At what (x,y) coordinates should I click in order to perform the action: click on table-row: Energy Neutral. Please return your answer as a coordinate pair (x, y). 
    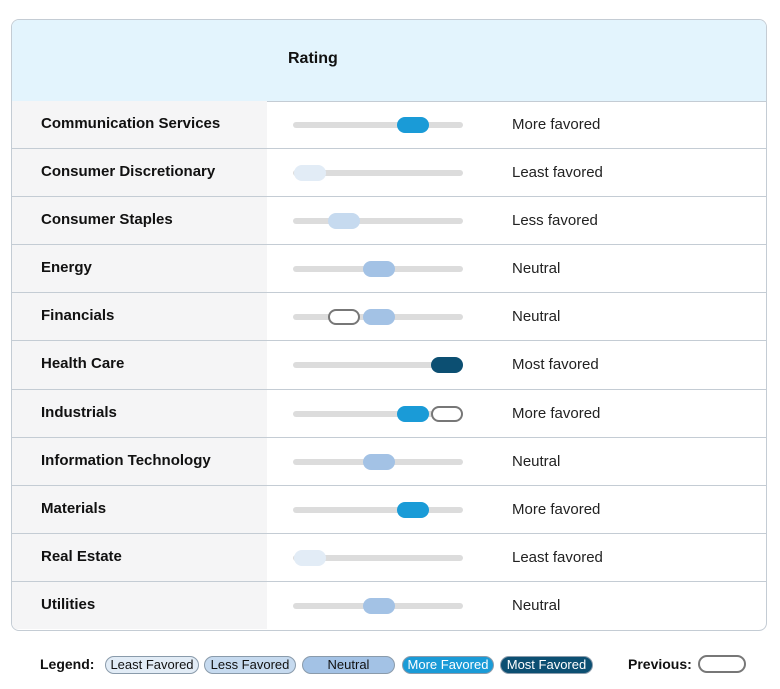
    Looking at the image, I should click on (389, 269).